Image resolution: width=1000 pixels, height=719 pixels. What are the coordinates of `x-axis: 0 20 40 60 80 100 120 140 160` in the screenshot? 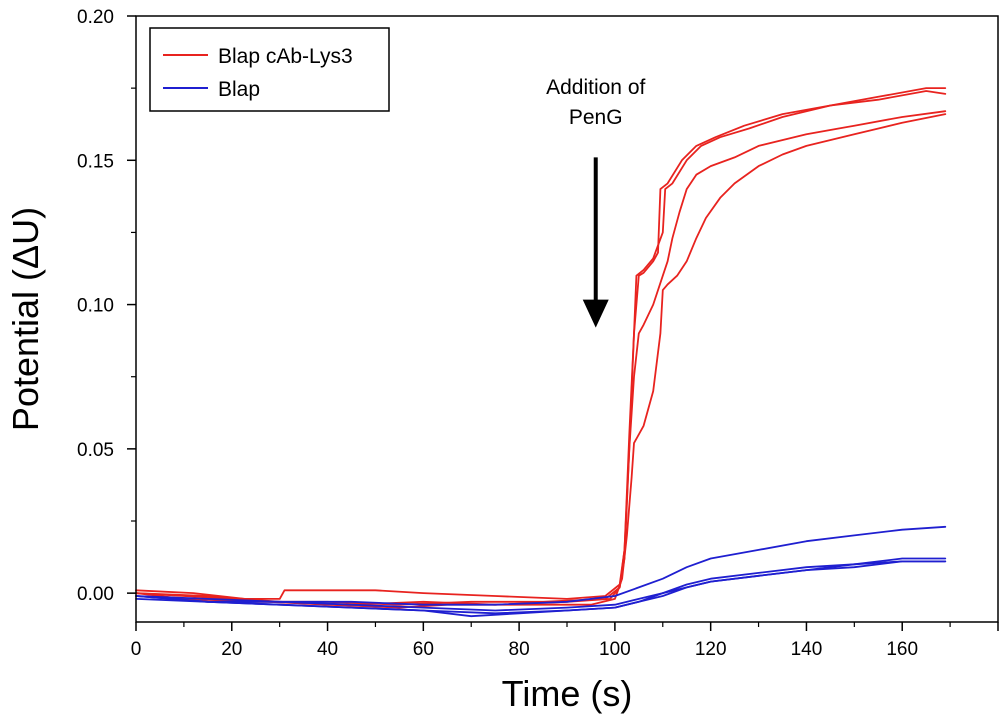 It's located at (565, 641).